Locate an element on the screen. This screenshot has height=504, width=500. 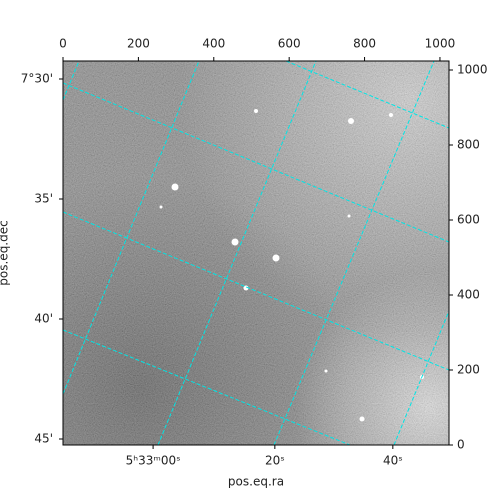
y2-tick-label: 600 is located at coordinates (468, 220).